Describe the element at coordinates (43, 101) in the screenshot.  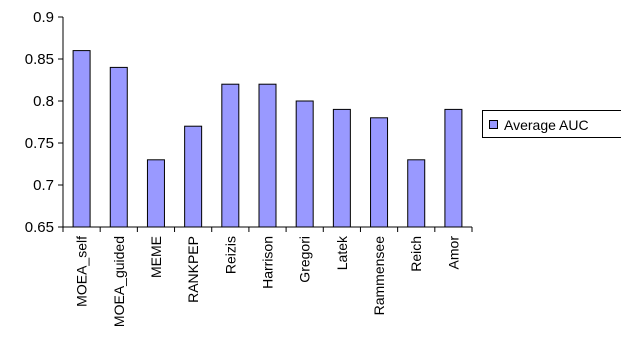
I see `y-tick-label: 0.8` at that location.